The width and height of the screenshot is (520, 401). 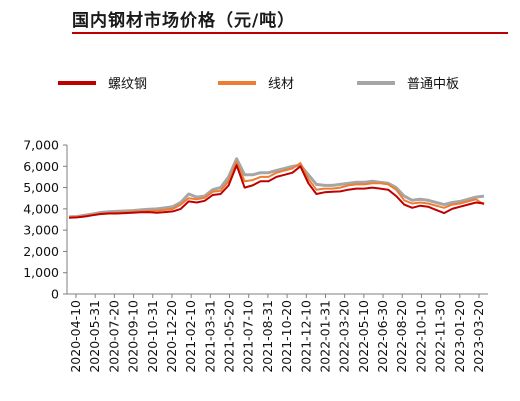 I want to click on x-tick-label: 2020-05-31, so click(x=94, y=336).